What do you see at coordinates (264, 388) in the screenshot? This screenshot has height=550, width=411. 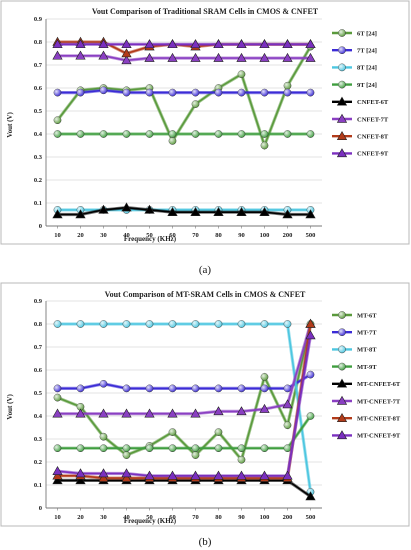 I see `chart-b-series-mt-7t-point-100-shine` at bounding box center [264, 388].